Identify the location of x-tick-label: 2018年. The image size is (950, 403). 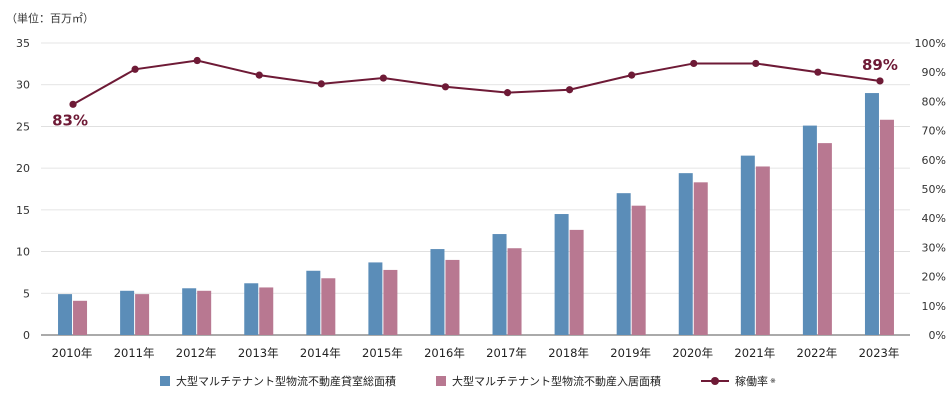
(568, 353).